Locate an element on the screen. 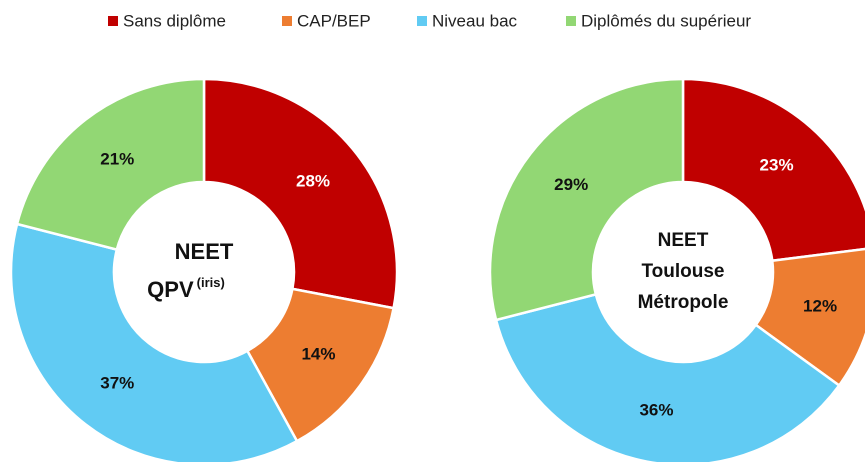 The width and height of the screenshot is (865, 462). slice-label: 14% is located at coordinates (318, 354).